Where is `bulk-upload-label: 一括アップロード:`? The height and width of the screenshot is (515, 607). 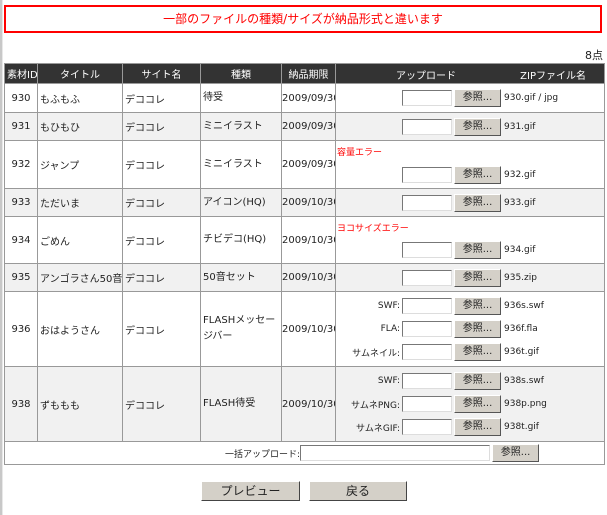
bulk-upload-label: 一括アップロード: is located at coordinates (263, 454).